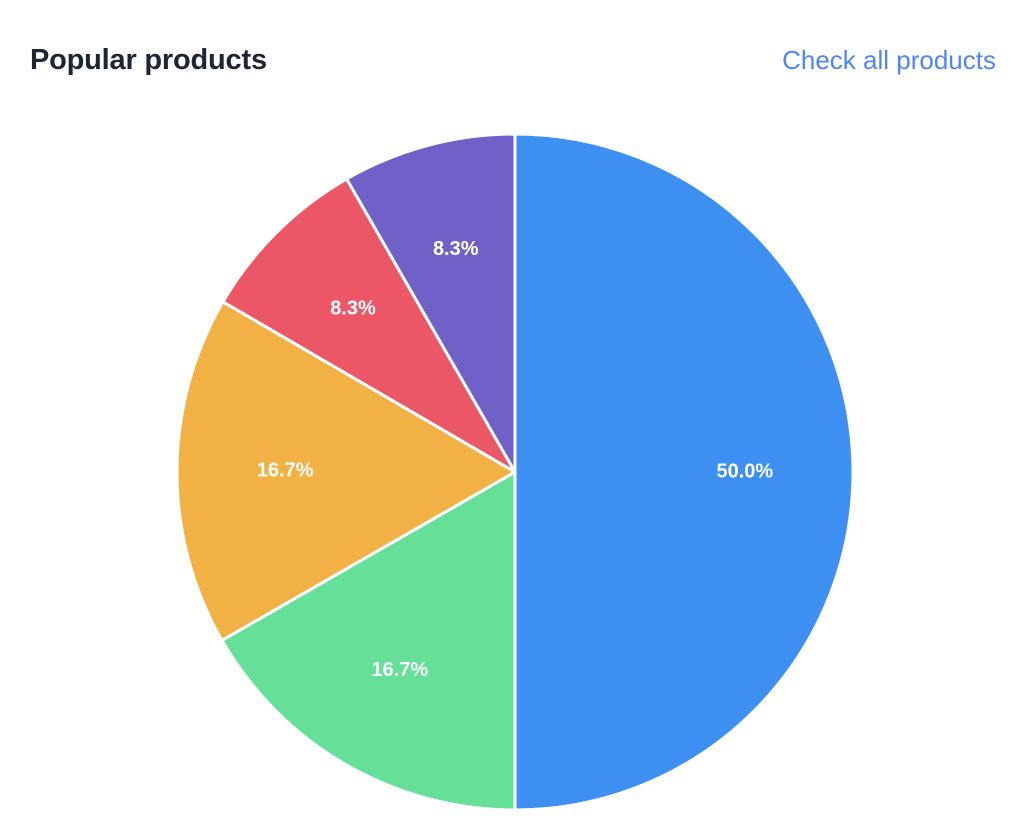  I want to click on pie-data-label-2: 16.7%, so click(400, 670).